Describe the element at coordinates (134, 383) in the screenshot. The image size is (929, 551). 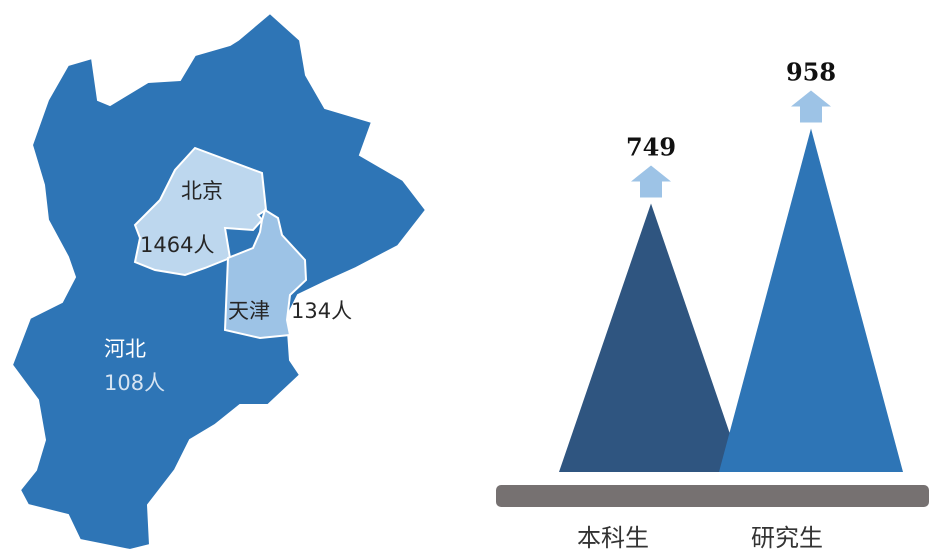
I see `hebei-count-label: 108人` at that location.